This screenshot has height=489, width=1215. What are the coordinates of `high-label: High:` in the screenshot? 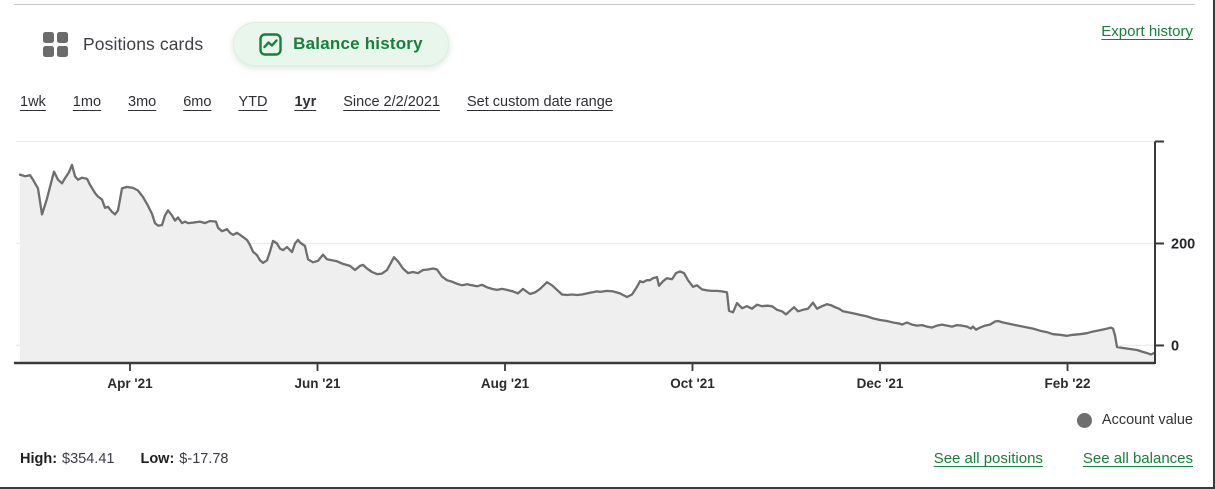 It's located at (39, 458).